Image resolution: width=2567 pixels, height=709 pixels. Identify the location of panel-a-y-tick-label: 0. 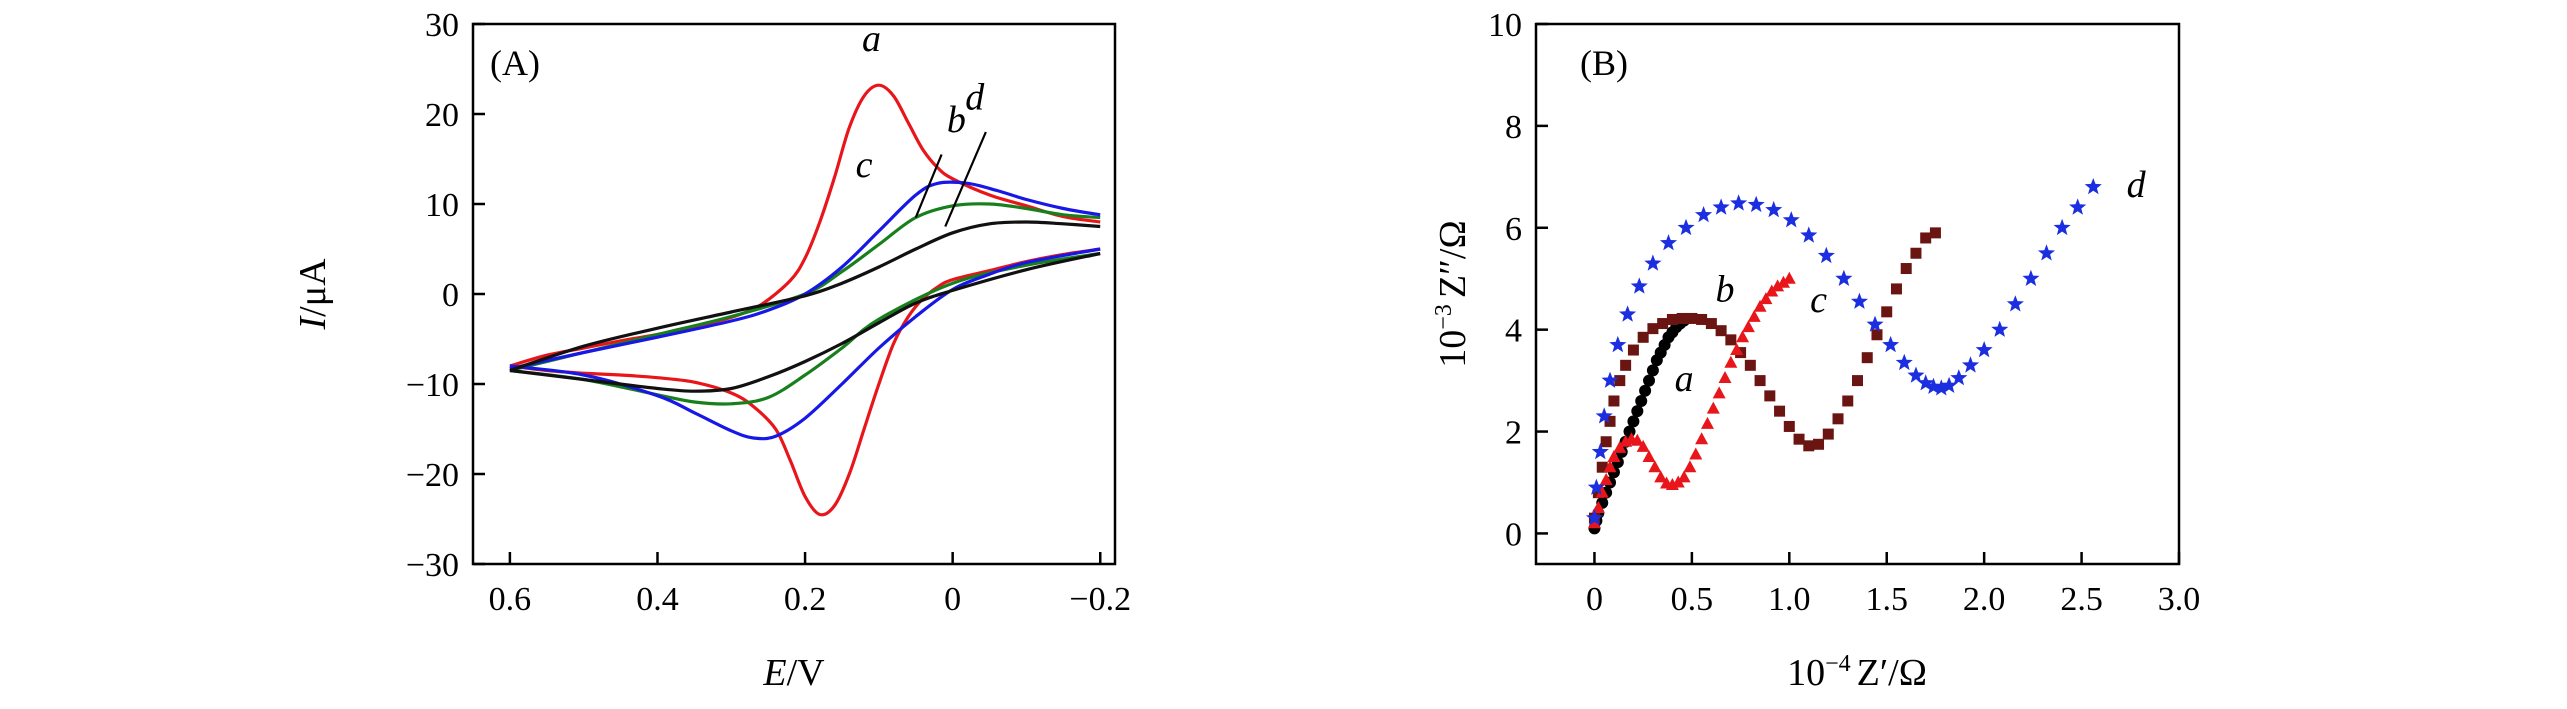
(450, 295).